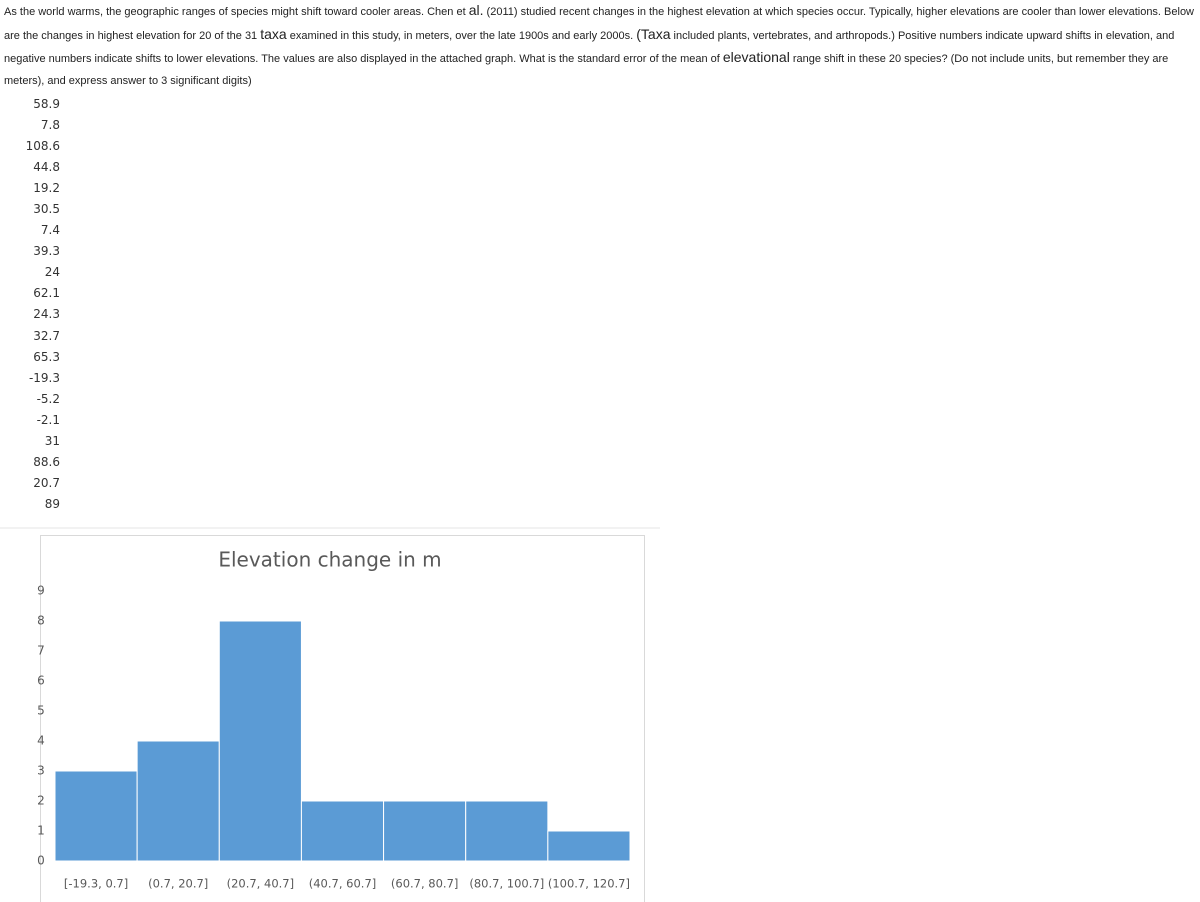 Image resolution: width=1200 pixels, height=902 pixels. Describe the element at coordinates (506, 884) in the screenshot. I see `x-tick-label: (80.7, 100.7]` at that location.